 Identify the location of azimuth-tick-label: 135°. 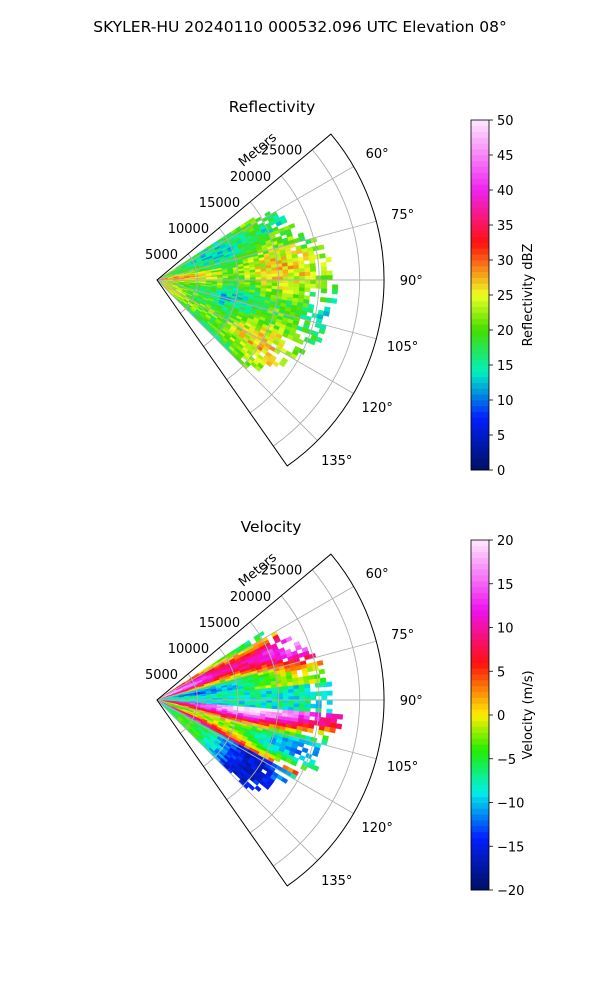
(336, 461).